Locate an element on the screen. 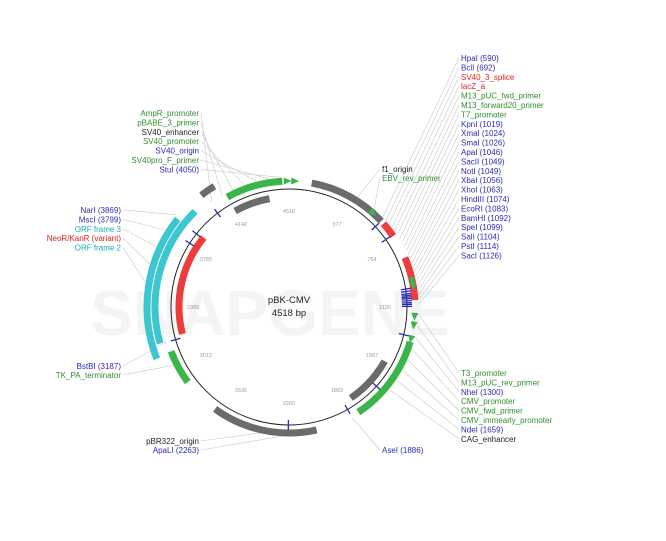 This screenshot has width=666, height=541. feature-cmv-promoter is located at coordinates (385, 378).